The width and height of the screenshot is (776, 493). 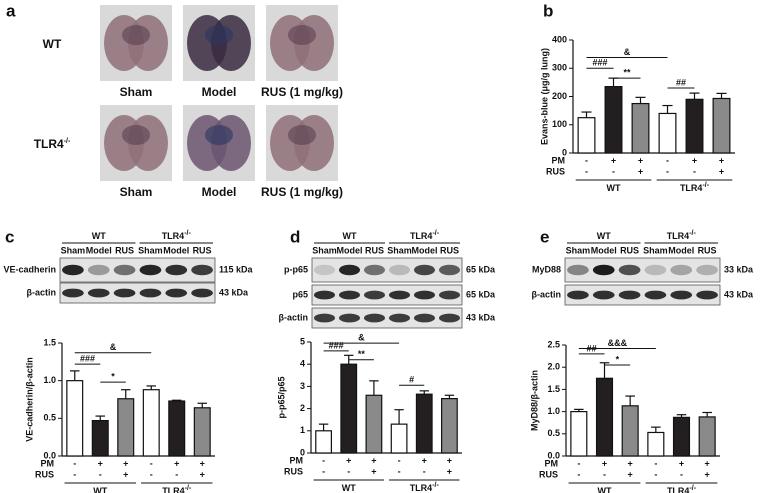 What do you see at coordinates (534, 400) in the screenshot?
I see `y-axis-label: MyD88/β-actin` at bounding box center [534, 400].